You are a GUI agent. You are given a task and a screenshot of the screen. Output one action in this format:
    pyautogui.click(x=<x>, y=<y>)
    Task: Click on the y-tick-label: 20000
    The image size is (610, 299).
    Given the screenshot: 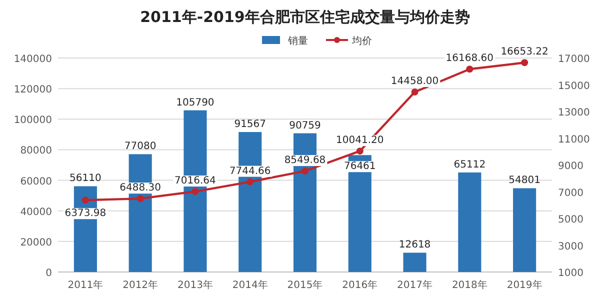 What is the action you would take?
    pyautogui.click(x=36, y=242)
    